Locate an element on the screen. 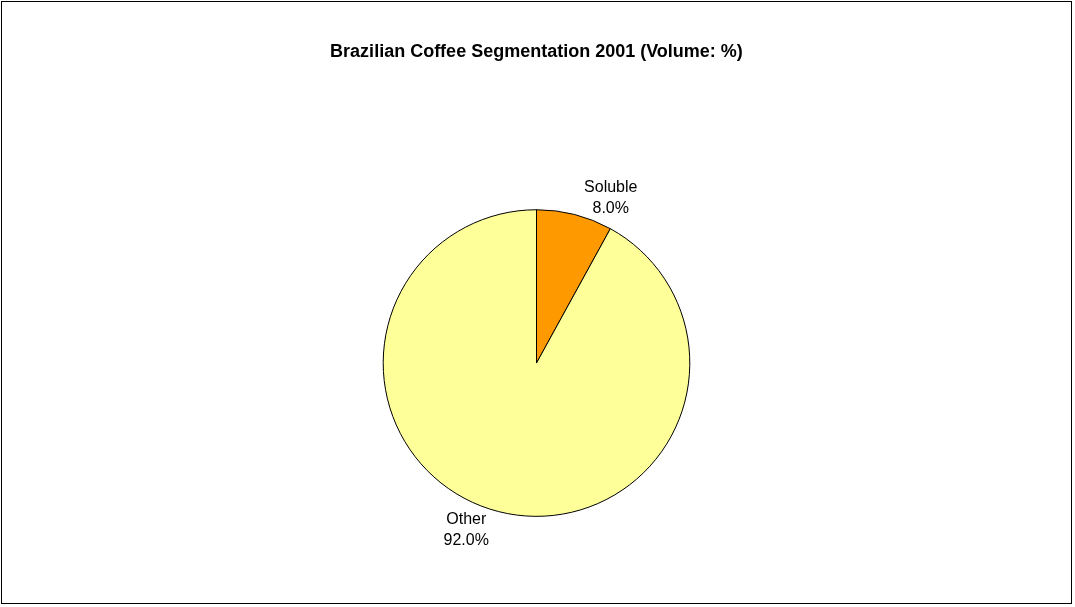  data-label: 92.0% is located at coordinates (466, 540).